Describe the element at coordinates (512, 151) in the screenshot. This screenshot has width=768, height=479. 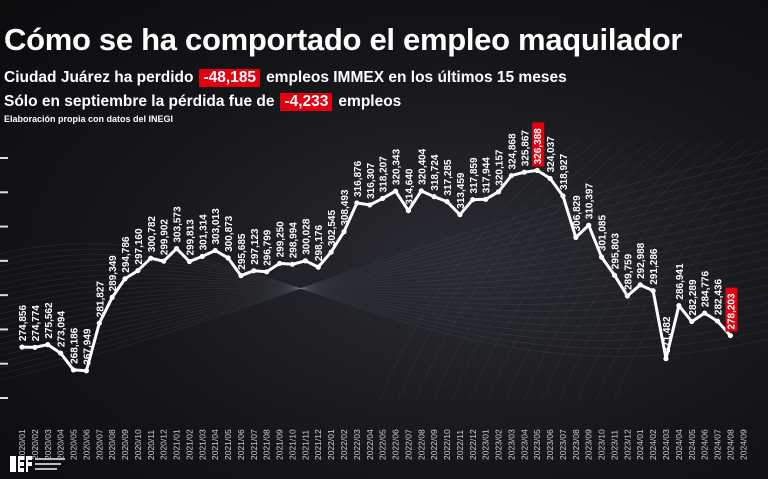
I see `data-label: 324,868` at that location.